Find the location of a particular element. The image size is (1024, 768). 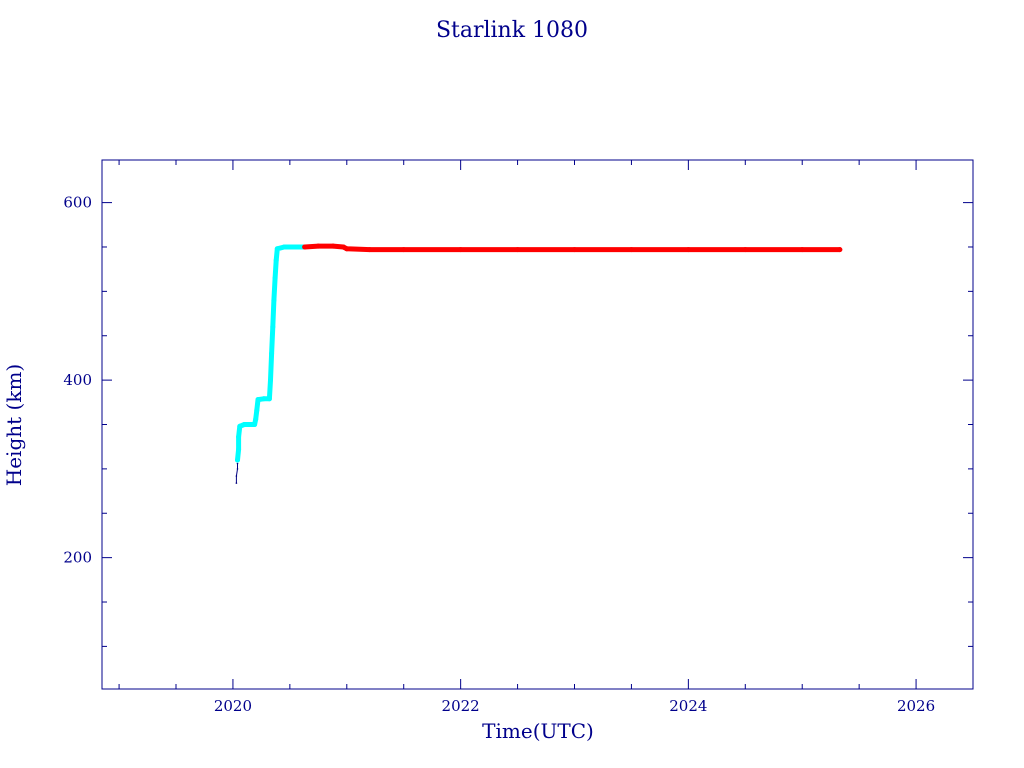

x-axis-label: Time(UTC) is located at coordinates (538, 731).